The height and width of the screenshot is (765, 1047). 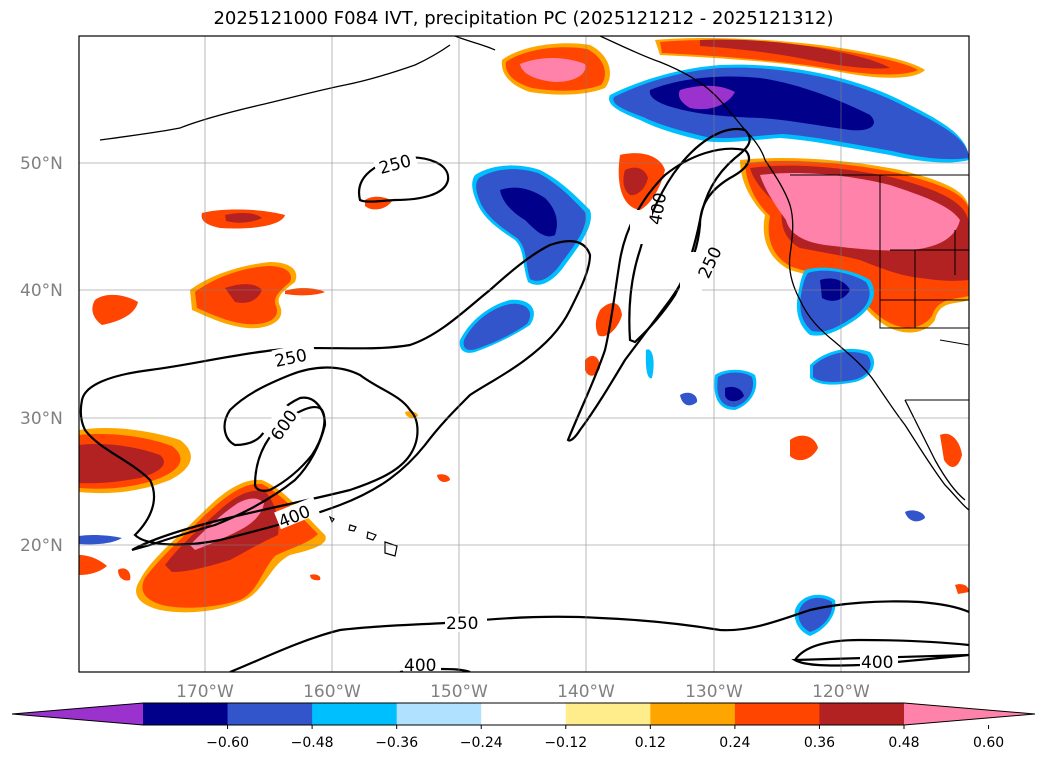 What do you see at coordinates (77, 714) in the screenshot?
I see `colorbar-extend-low` at bounding box center [77, 714].